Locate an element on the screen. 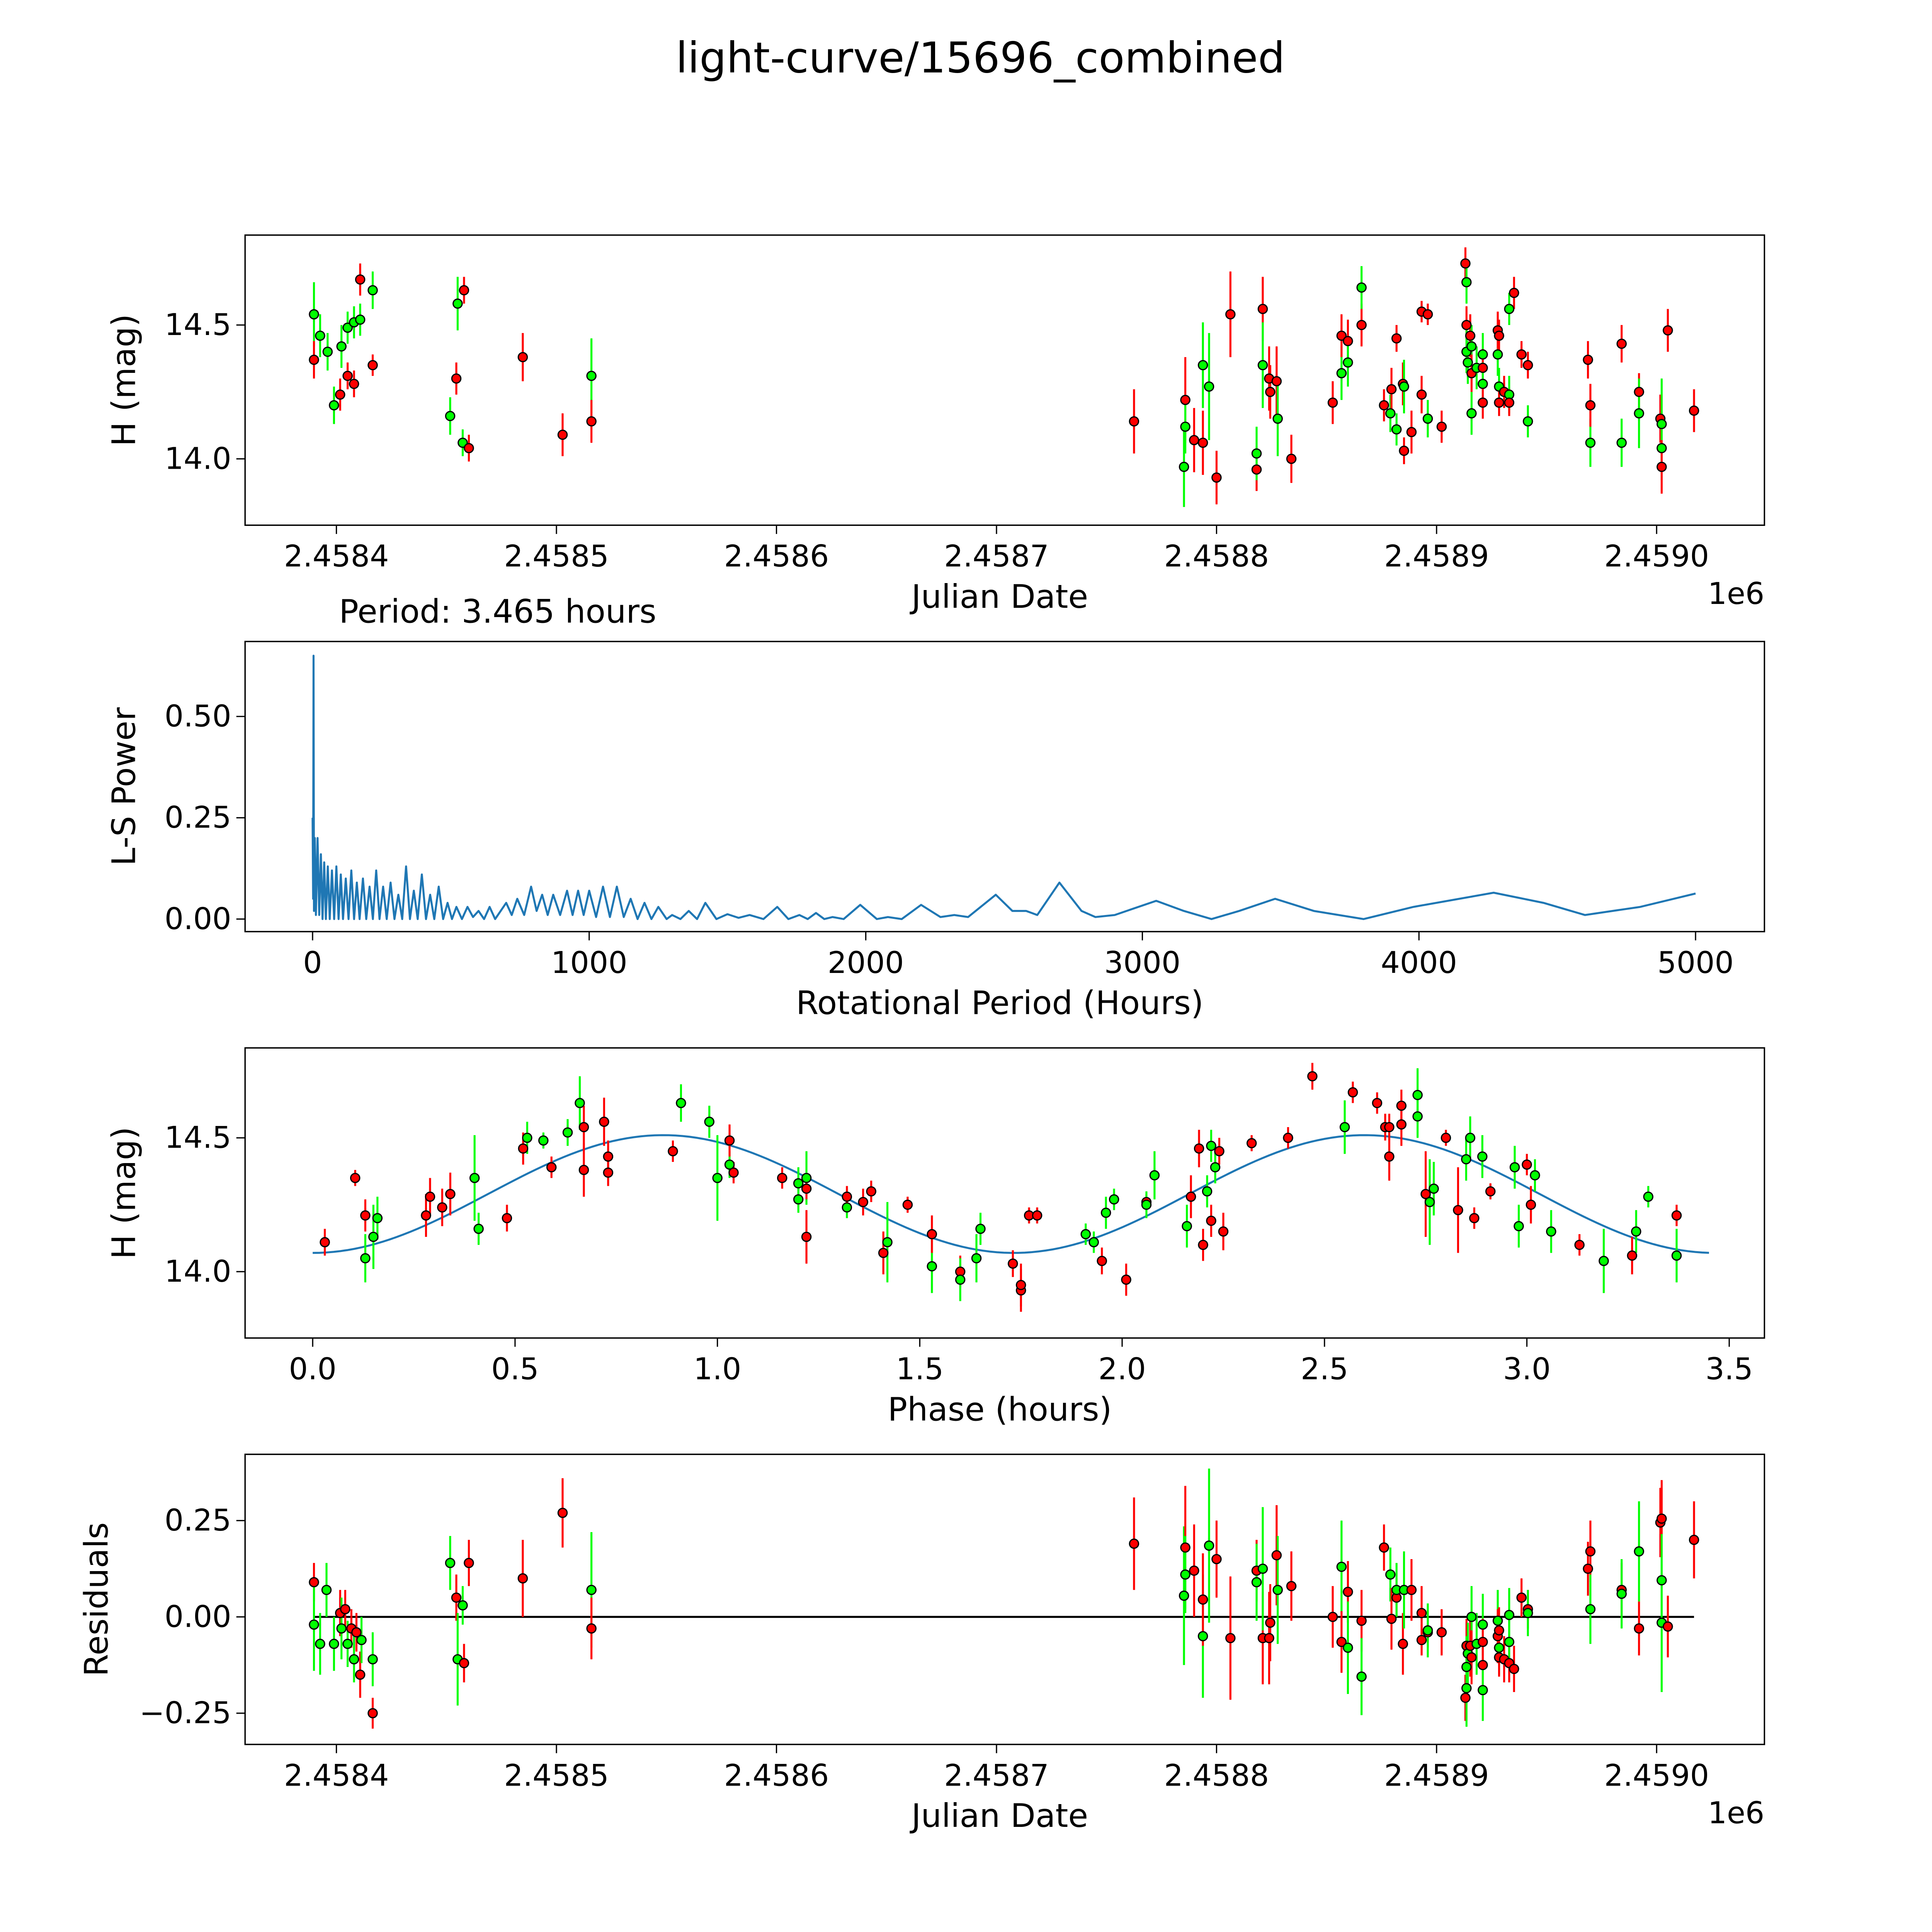 The image size is (1932, 1932). periodogram-plot-area is located at coordinates (1004, 788).